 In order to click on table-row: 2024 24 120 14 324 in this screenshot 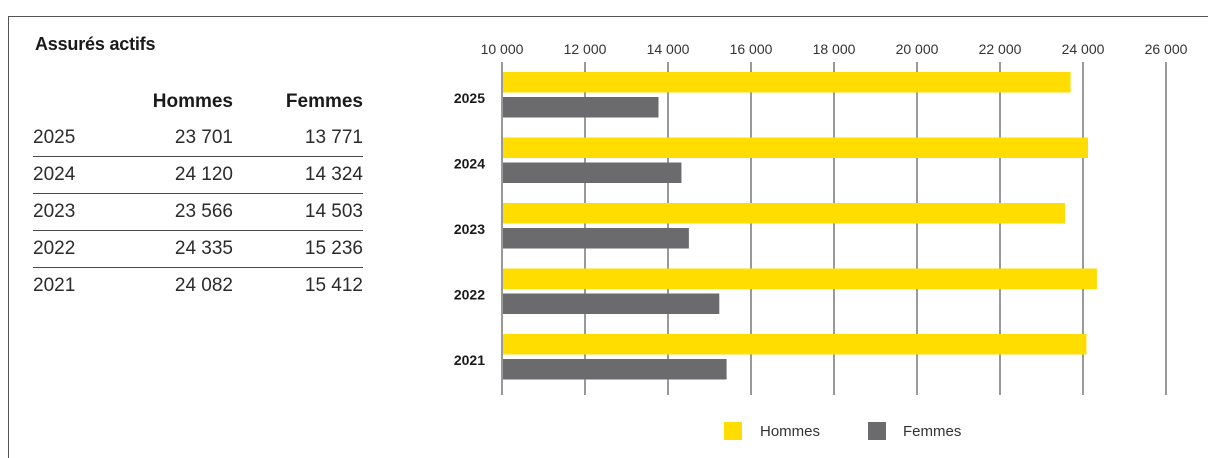, I will do `click(198, 175)`.